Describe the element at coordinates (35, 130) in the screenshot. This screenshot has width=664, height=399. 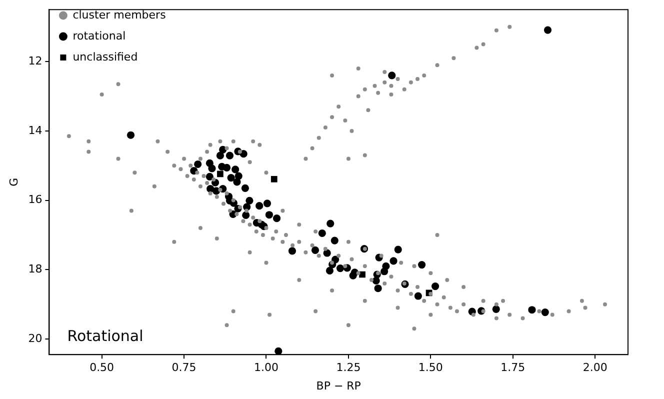
I see `y-tick-label: 14` at that location.